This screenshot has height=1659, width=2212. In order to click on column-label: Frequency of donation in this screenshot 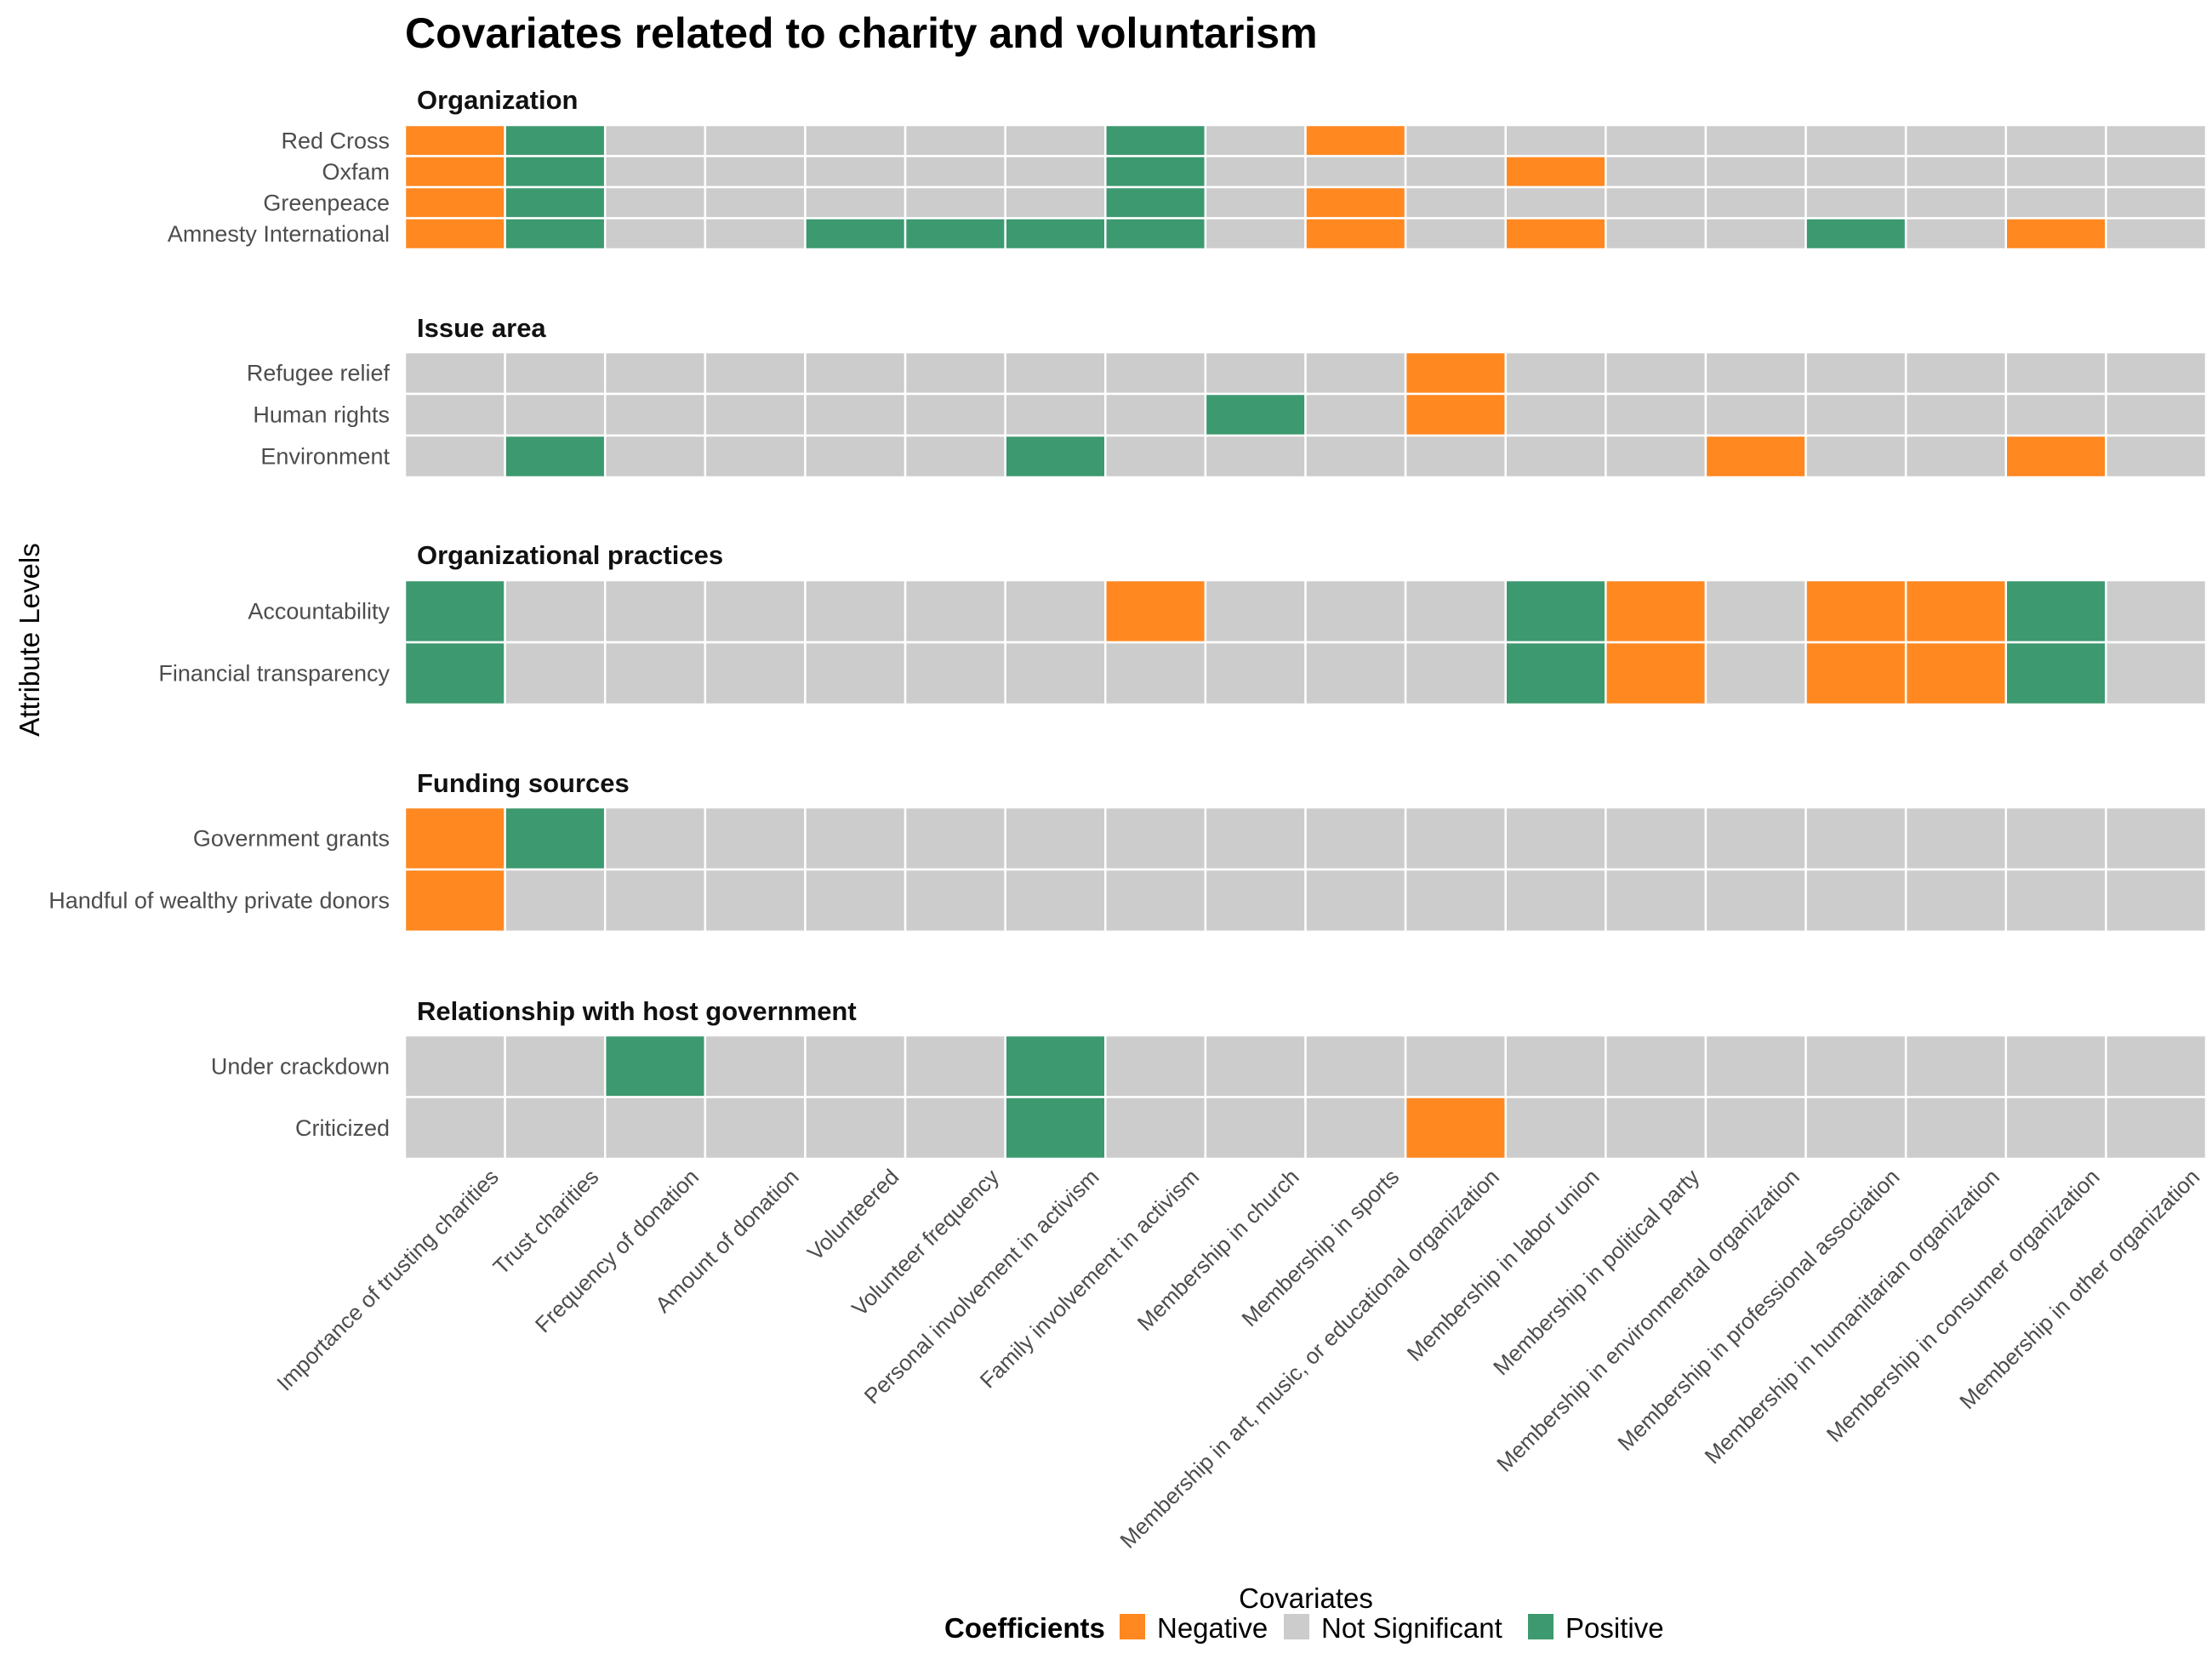, I will do `click(617, 1250)`.